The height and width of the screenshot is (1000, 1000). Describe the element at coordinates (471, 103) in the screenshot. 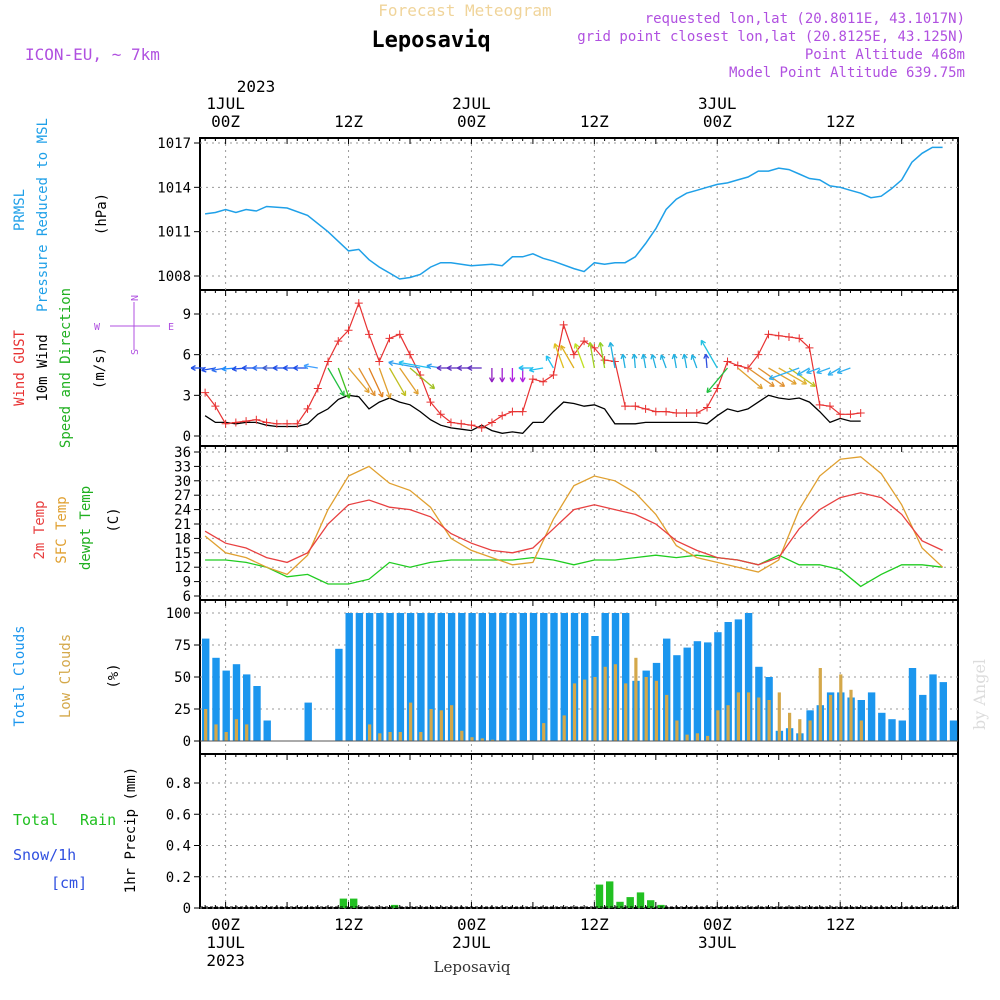

I see `top-time-label: 2JUL` at that location.